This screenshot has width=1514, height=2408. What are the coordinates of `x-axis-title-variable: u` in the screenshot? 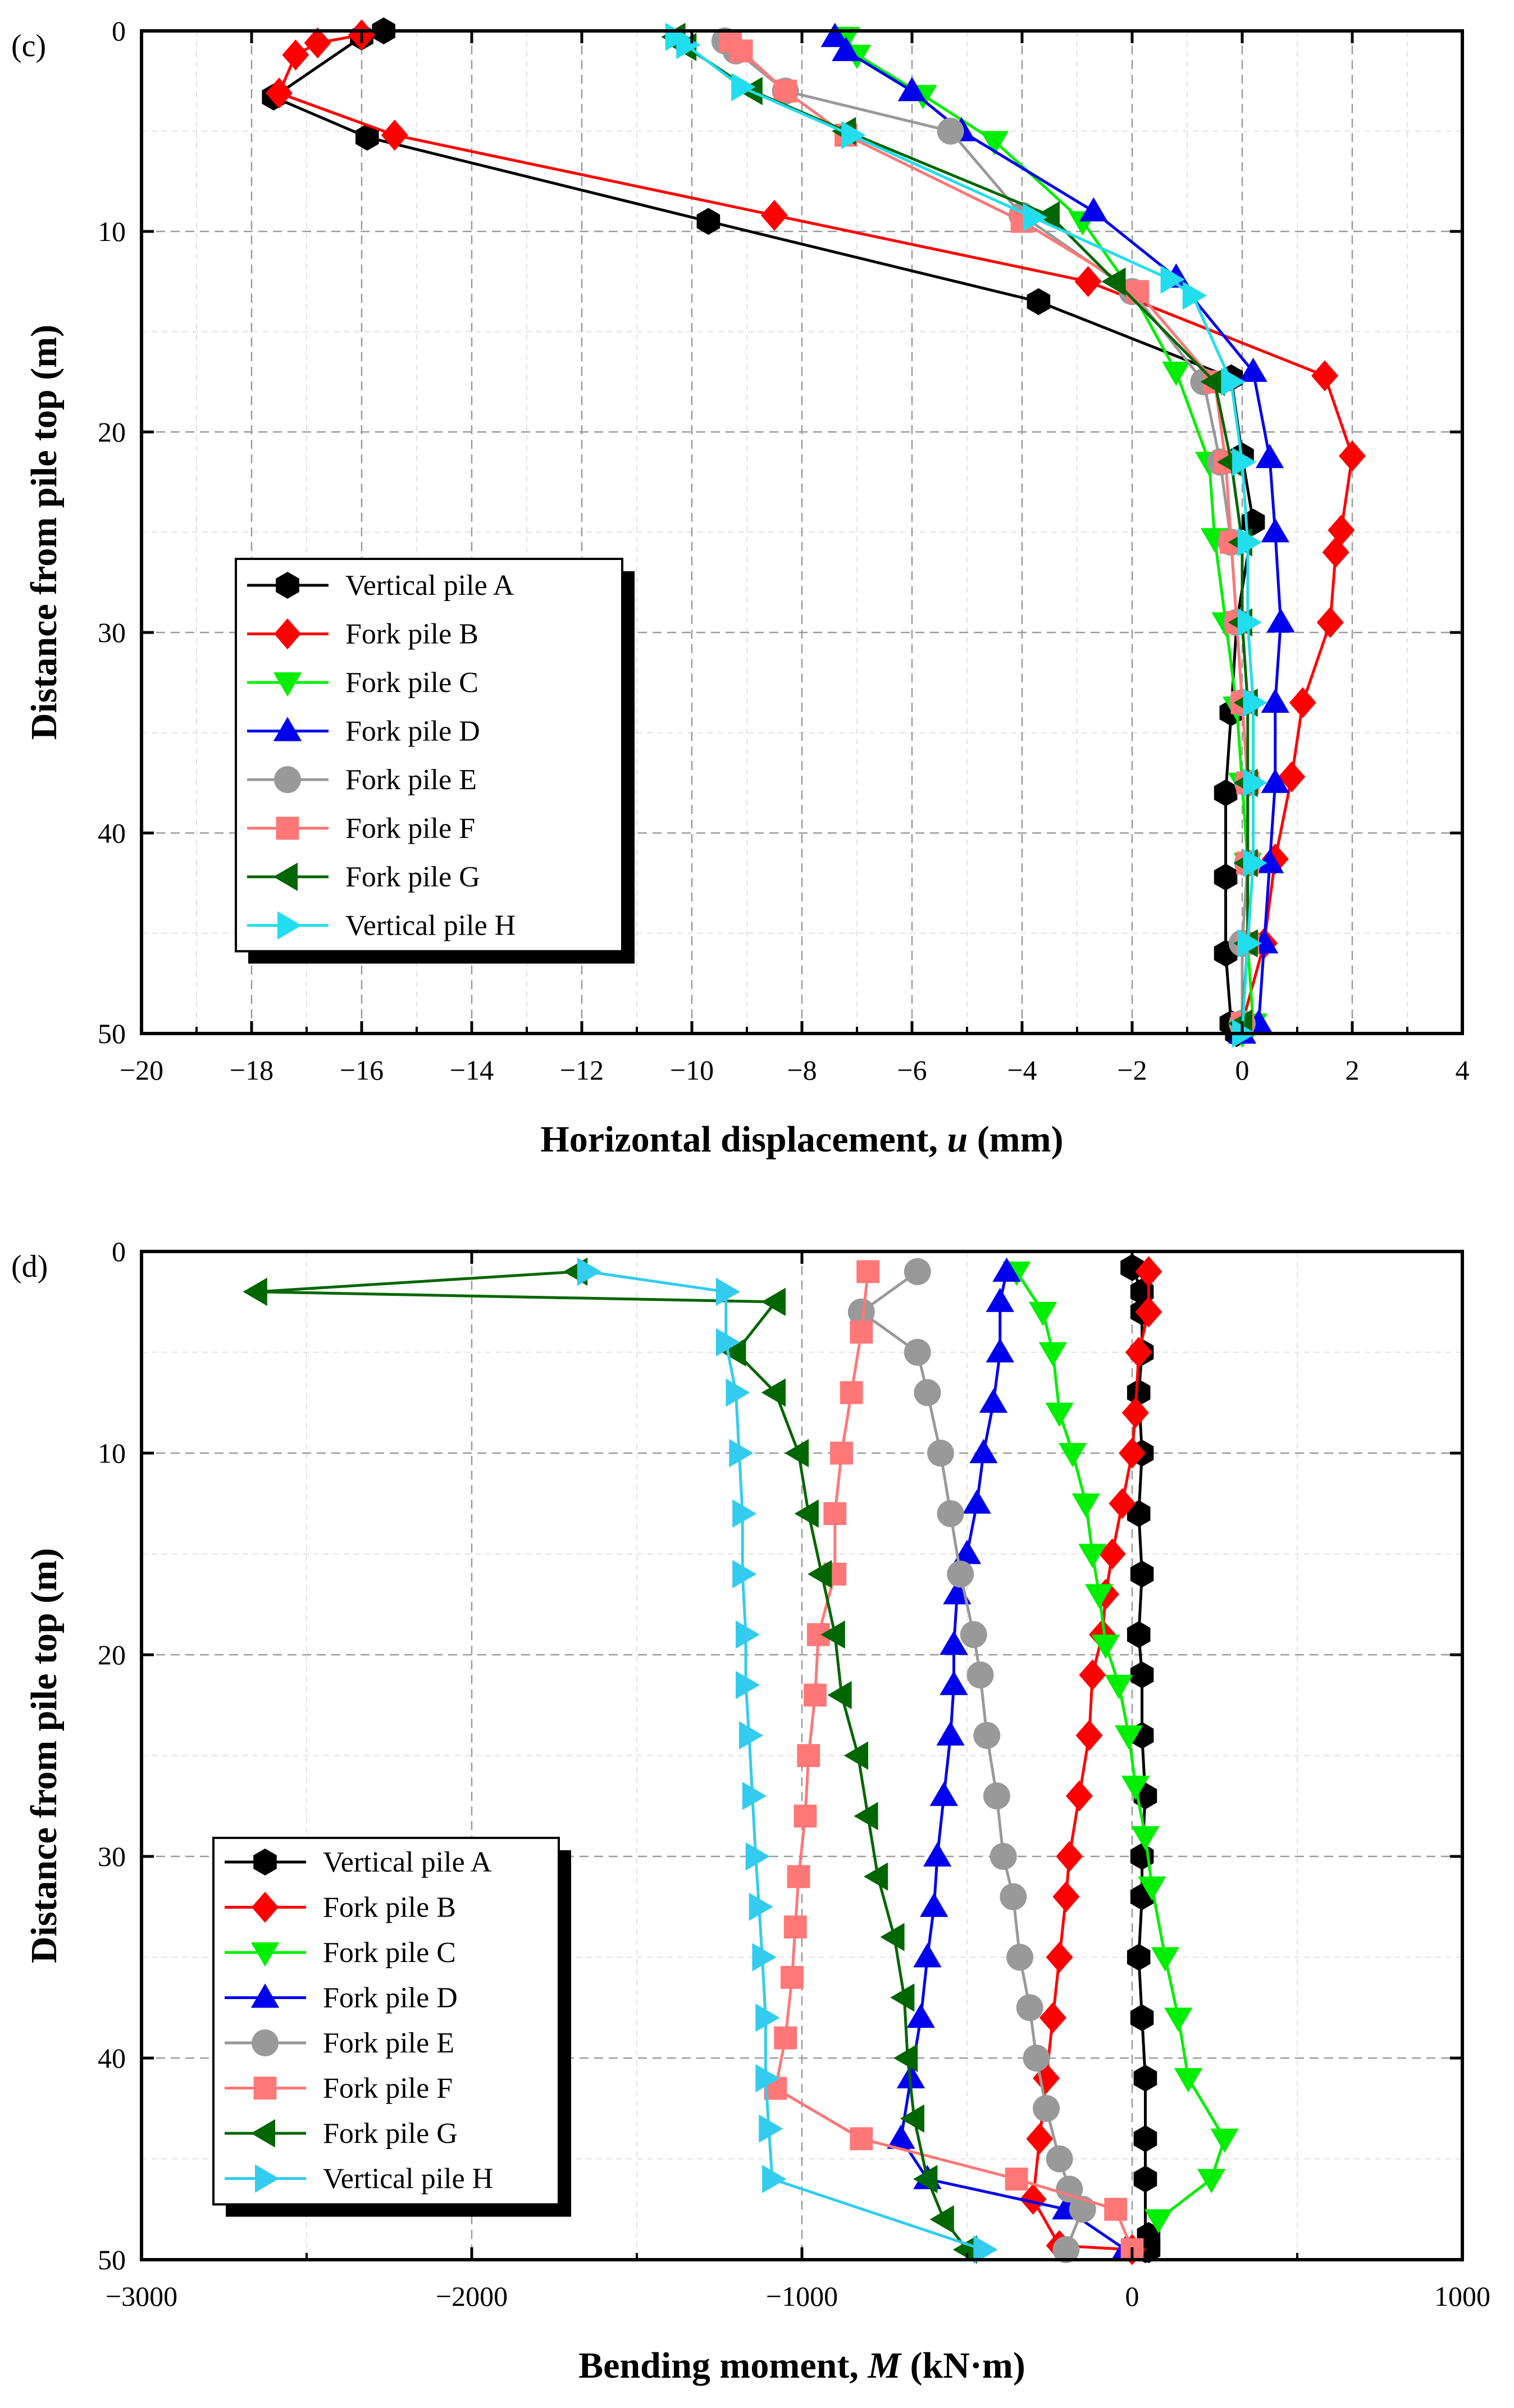 It's located at (957, 1139).